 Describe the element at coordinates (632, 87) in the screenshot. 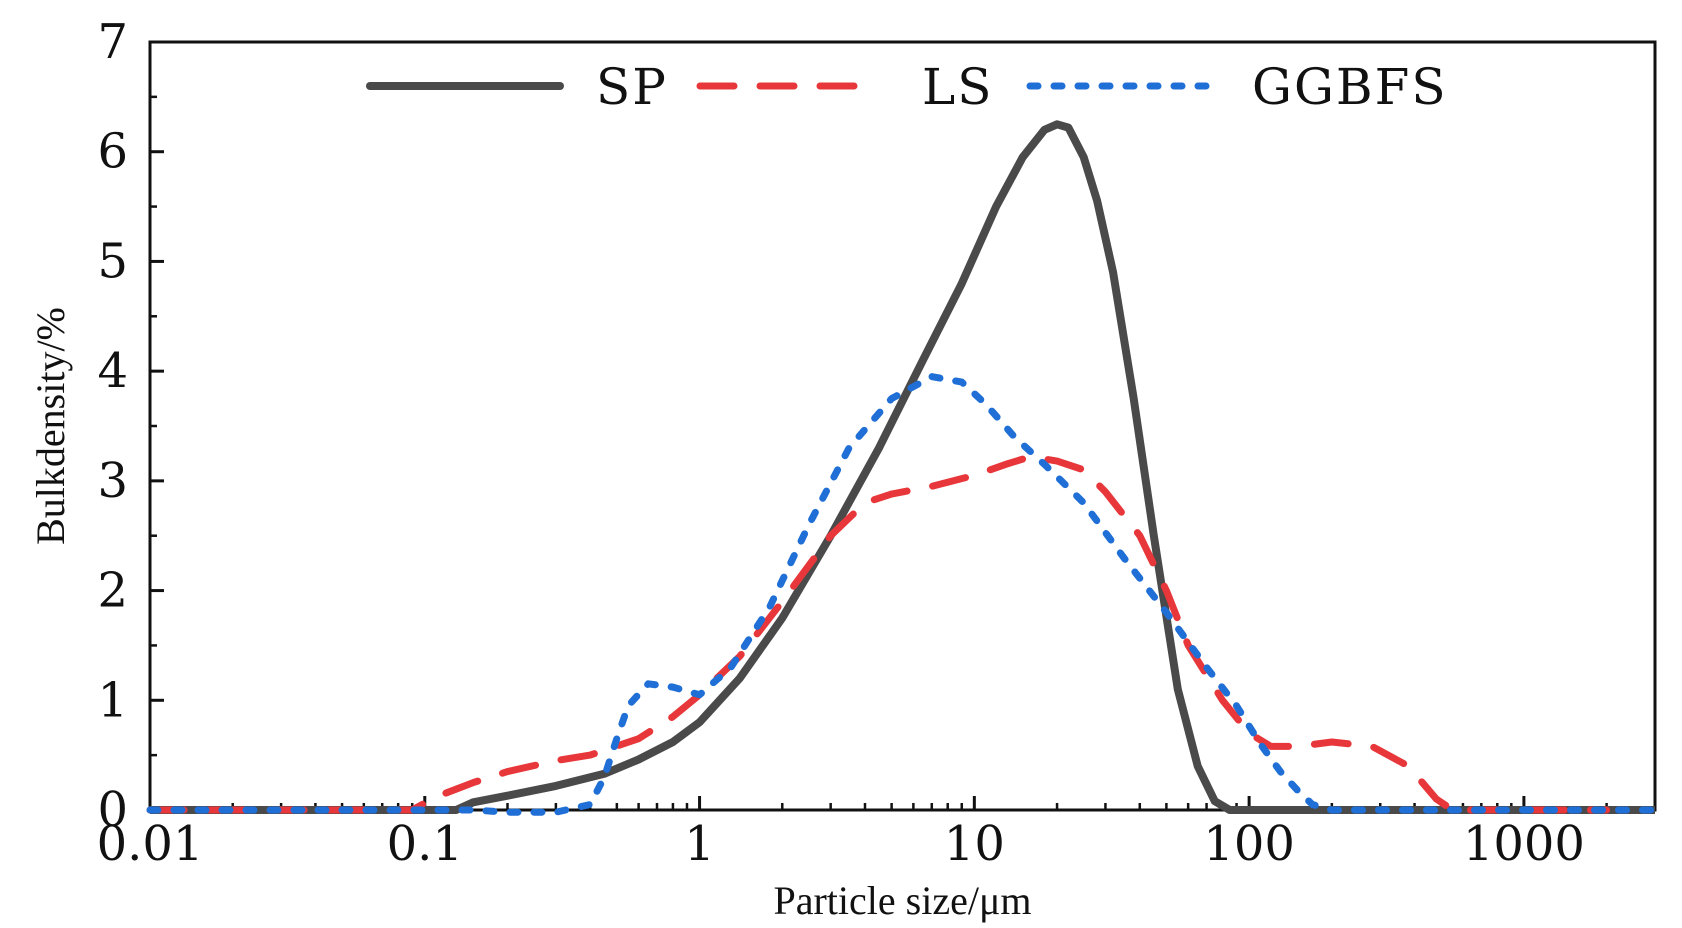

I see `legend-label-sp: SP` at that location.